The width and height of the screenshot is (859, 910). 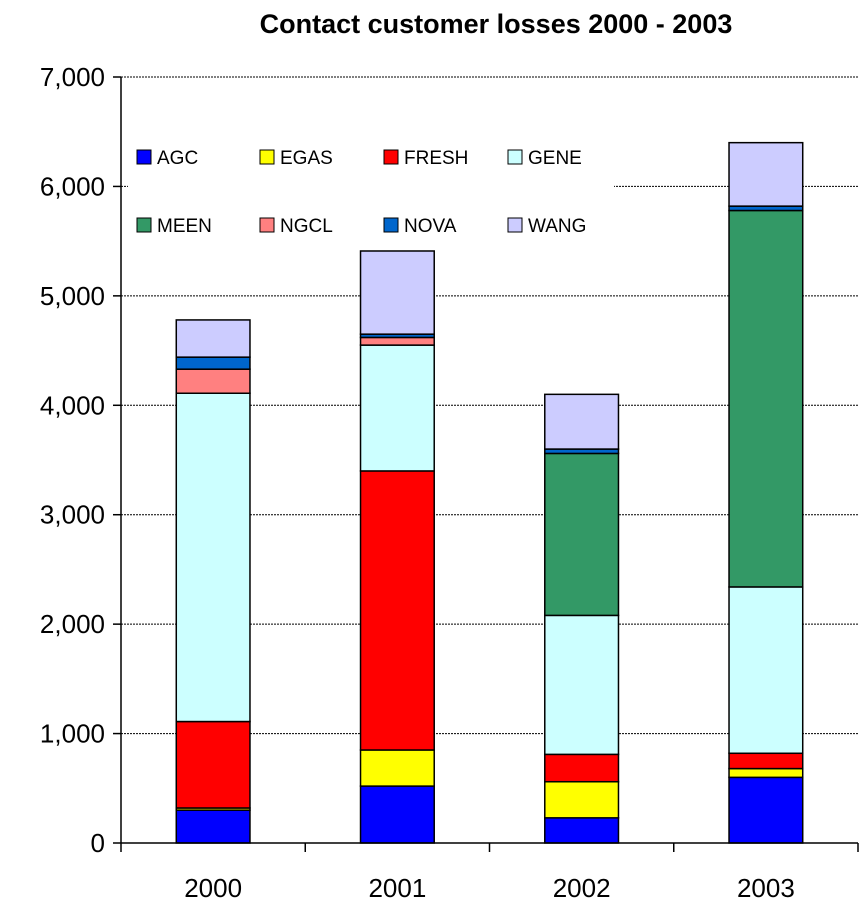 What do you see at coordinates (72, 296) in the screenshot?
I see `y-tick-label: 5,000` at bounding box center [72, 296].